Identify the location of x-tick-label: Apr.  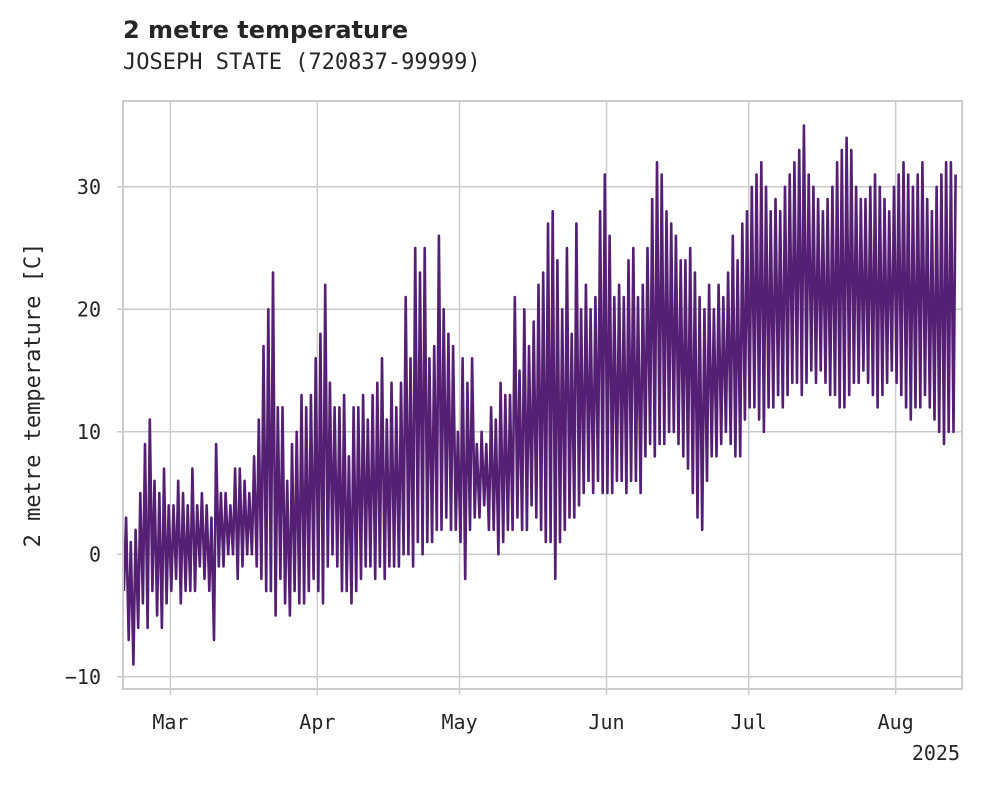
(317, 722).